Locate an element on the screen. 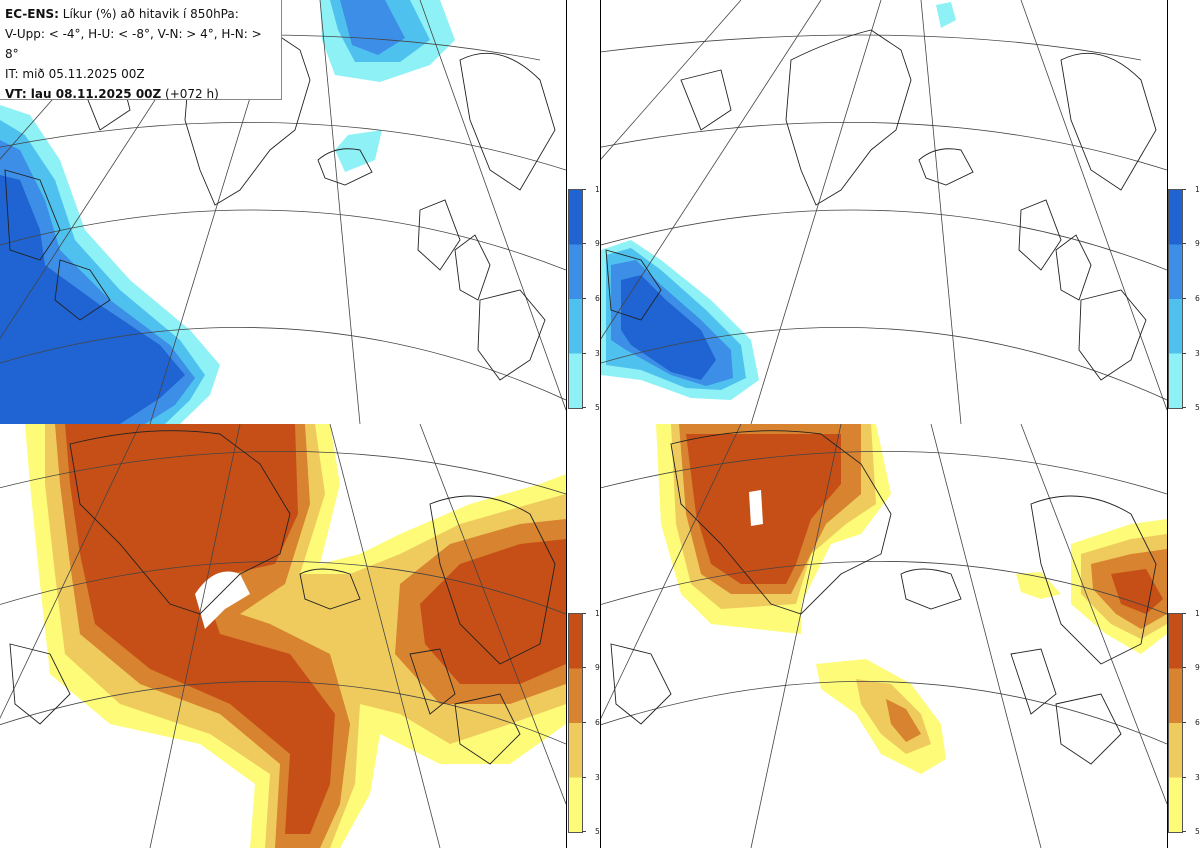 The image size is (1200, 848). legend-panel-1: 100 95 65 35 5 is located at coordinates (588, 299).